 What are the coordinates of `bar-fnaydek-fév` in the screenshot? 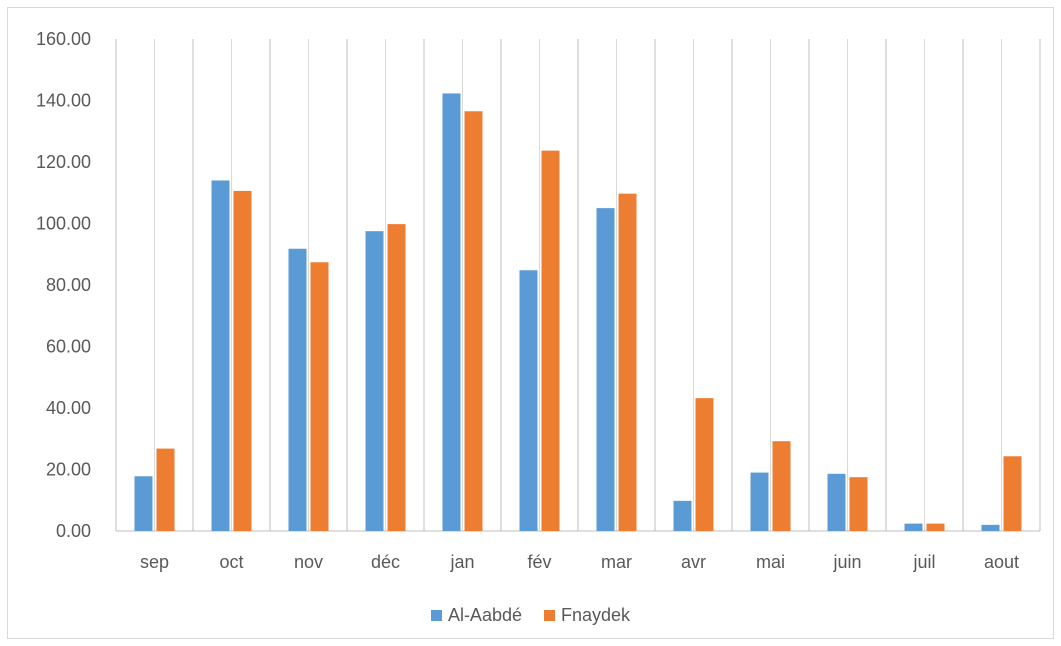 It's located at (550, 340).